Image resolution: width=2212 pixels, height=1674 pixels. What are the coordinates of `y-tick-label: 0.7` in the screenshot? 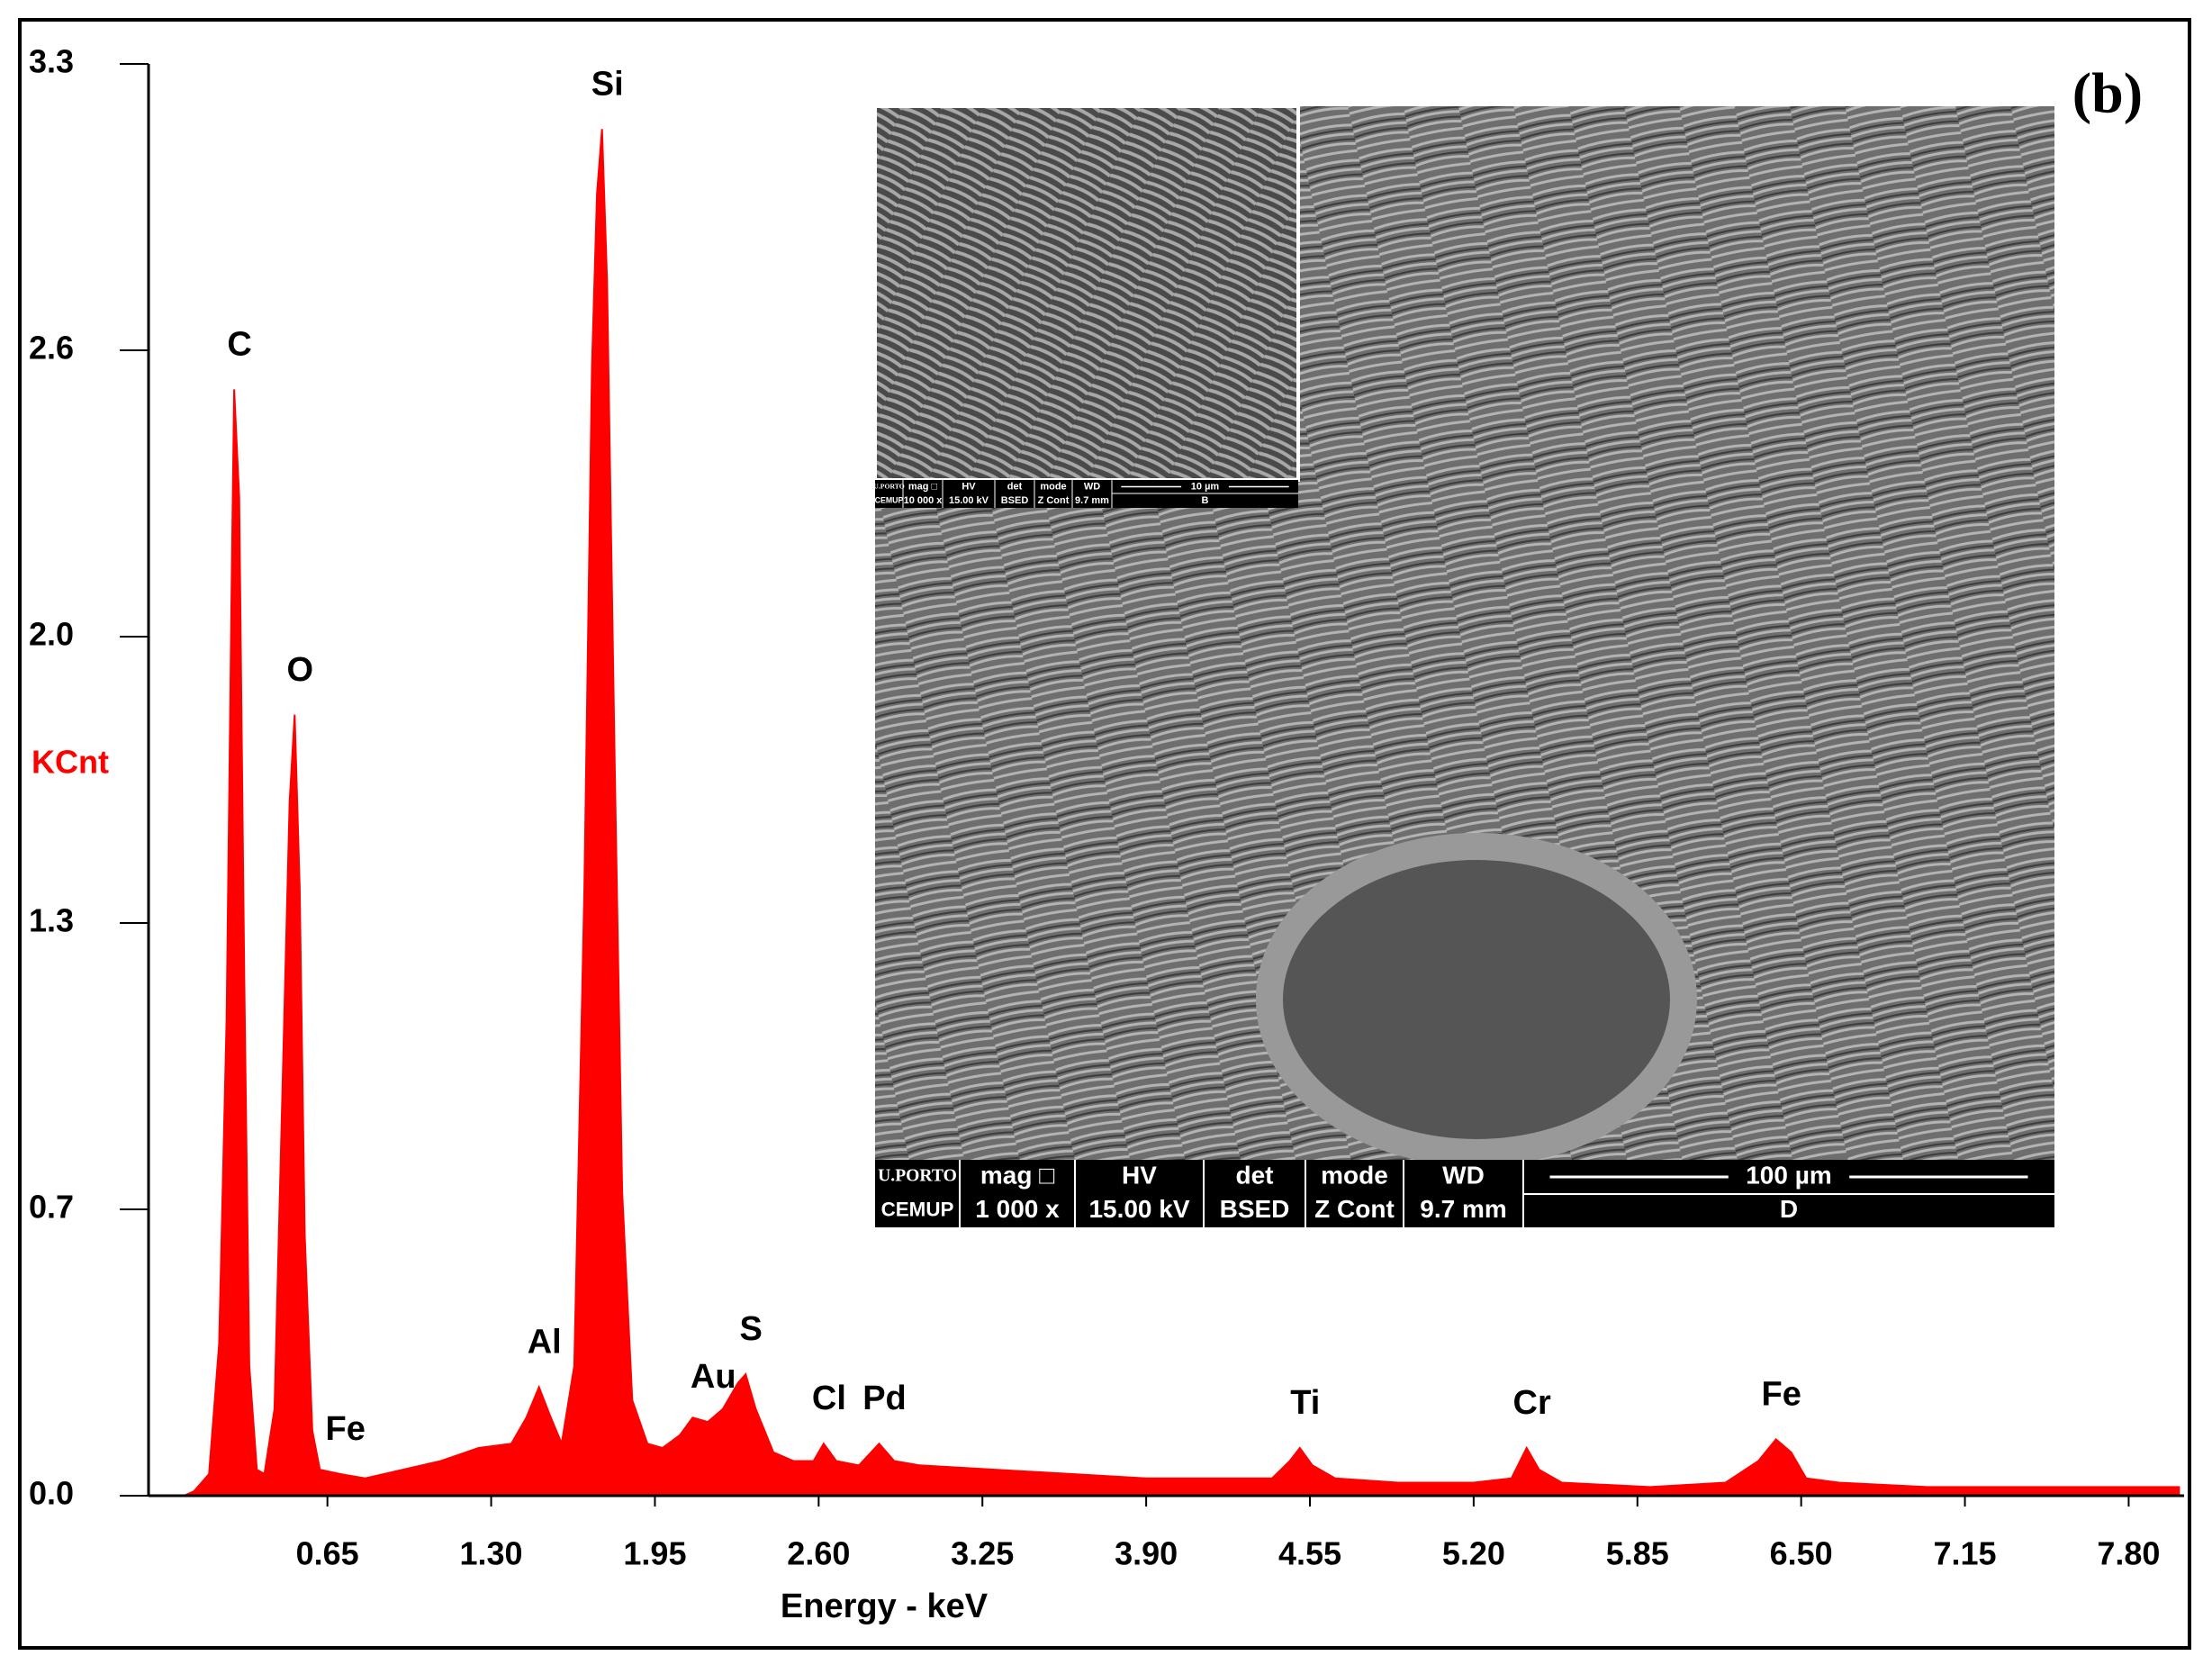 It's located at (51, 1207).